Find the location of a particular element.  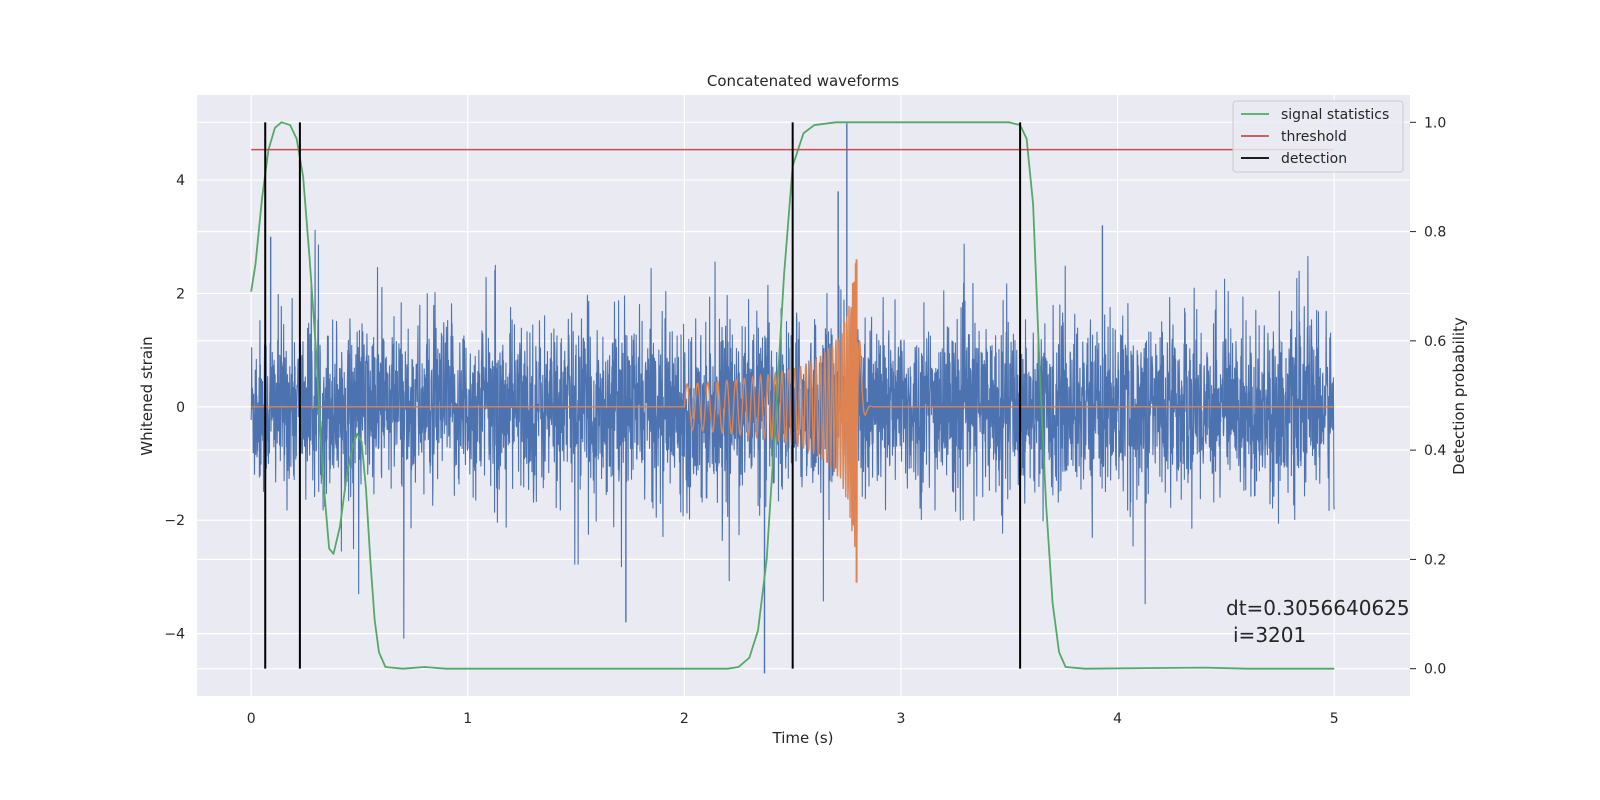

x-axis-label: Time (s) is located at coordinates (803, 738).